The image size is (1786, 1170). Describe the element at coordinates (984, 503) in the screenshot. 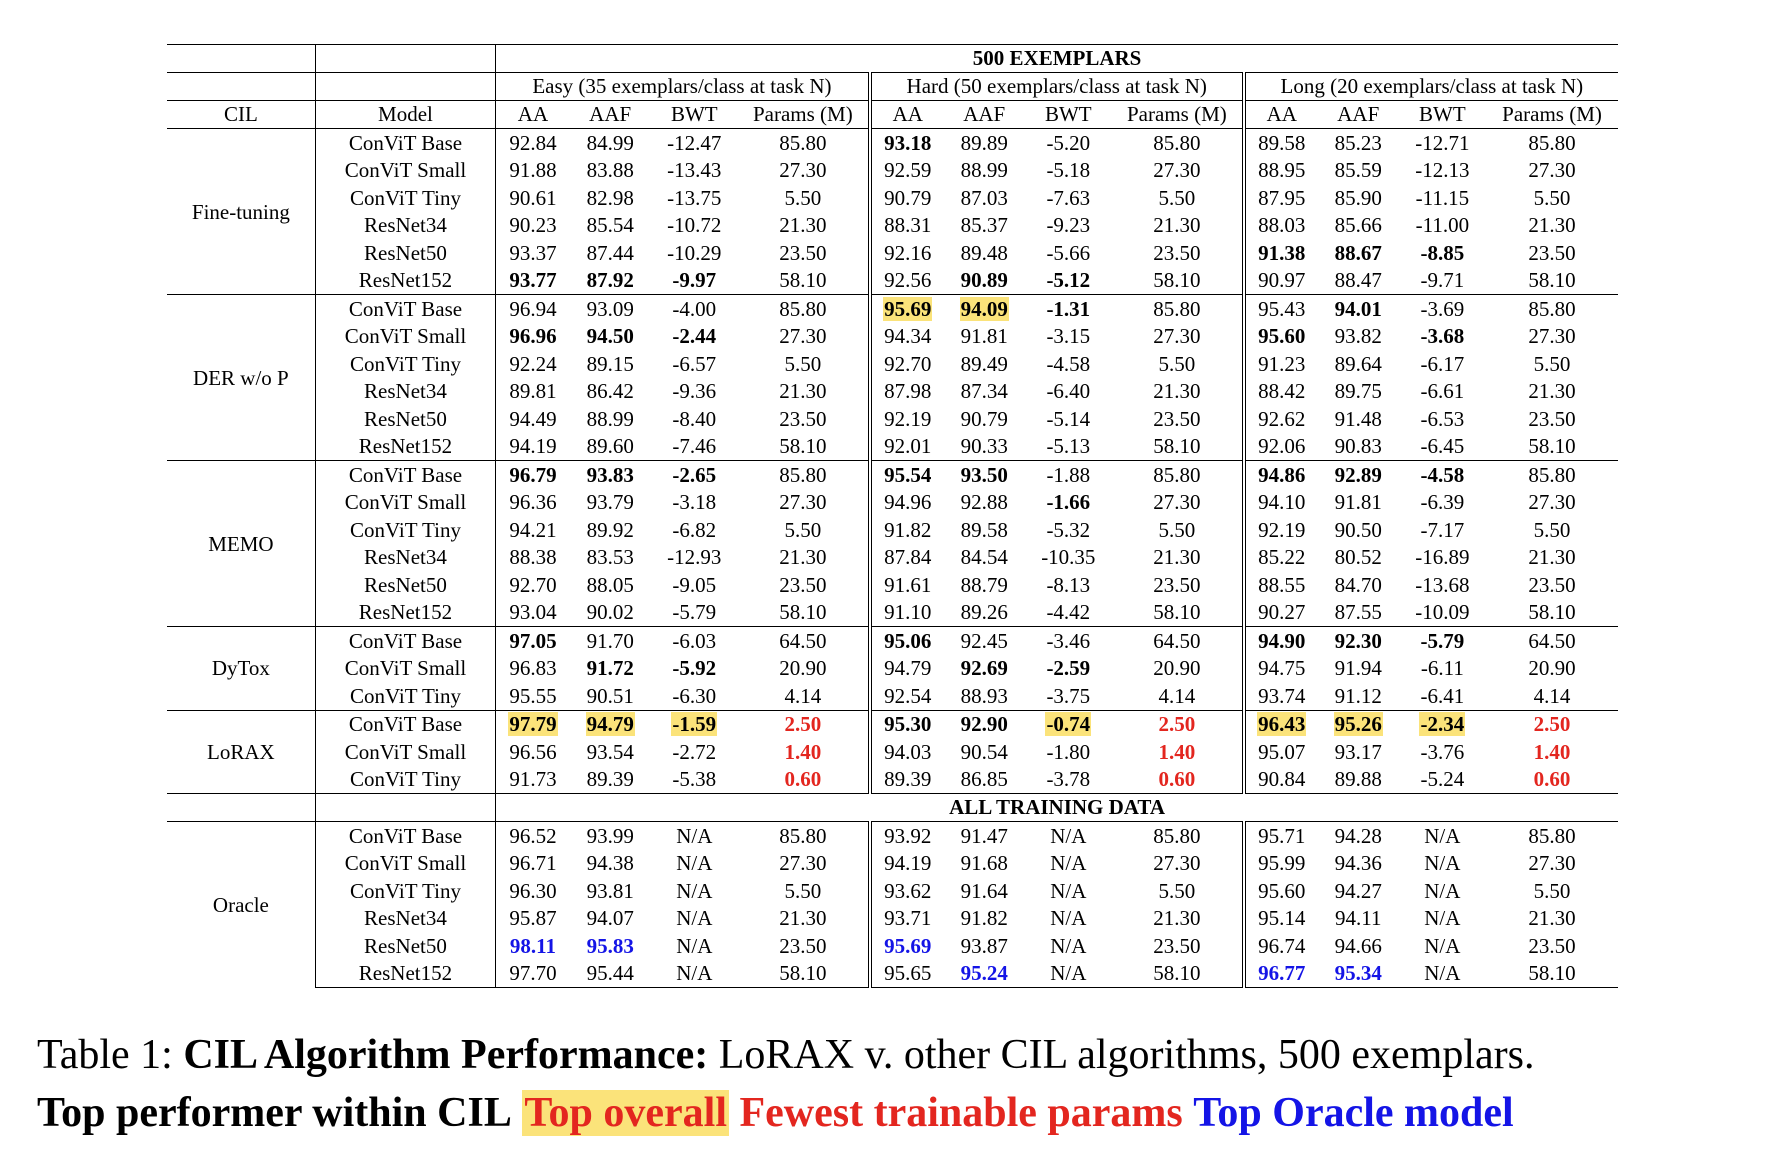

I see `table-cell: 92.88` at that location.